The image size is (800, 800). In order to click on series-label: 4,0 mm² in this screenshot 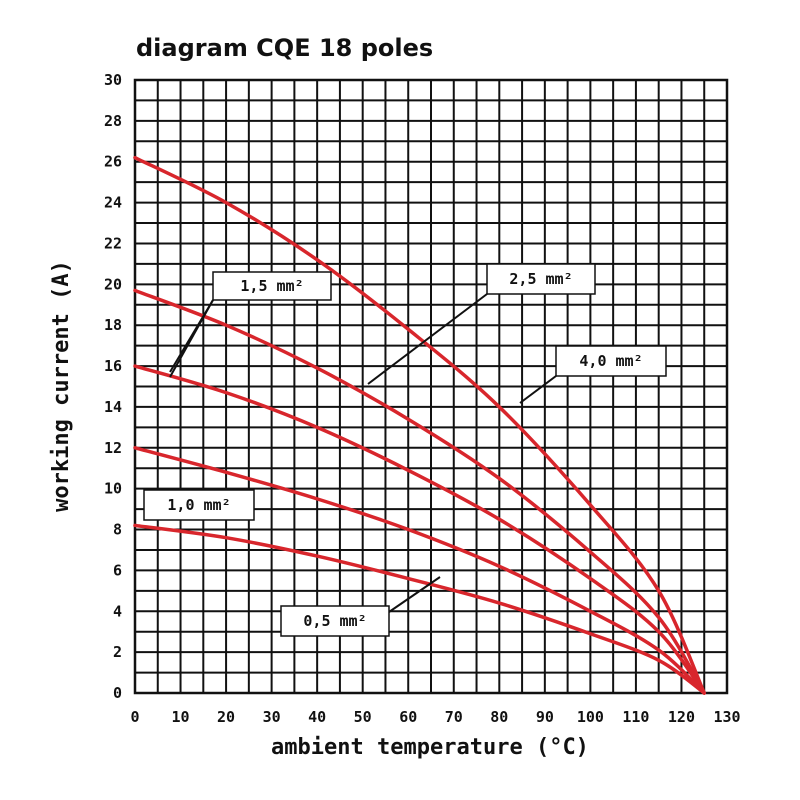, I will do `click(610, 361)`.